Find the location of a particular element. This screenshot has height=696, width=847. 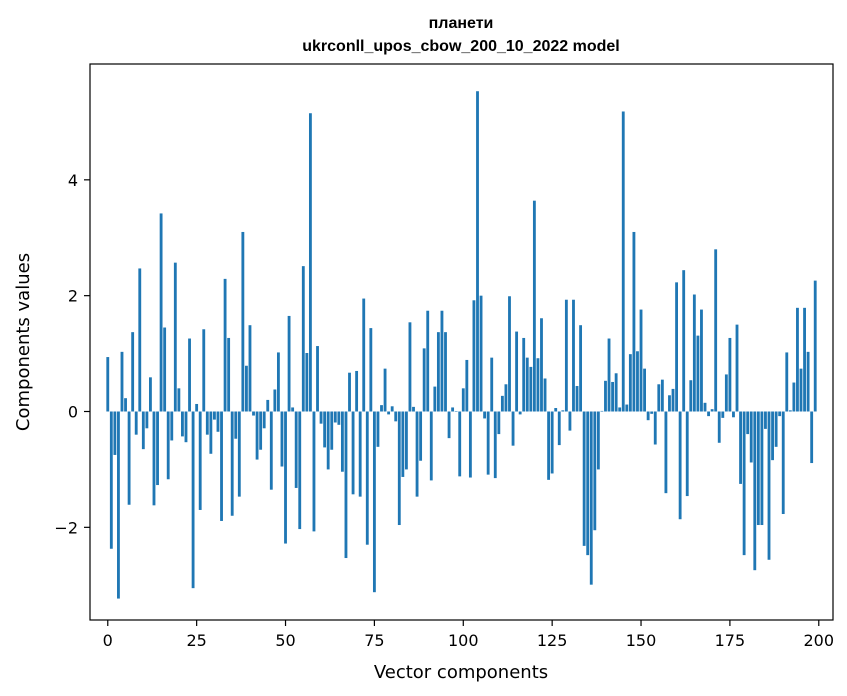

x-tick-label-25: 25 is located at coordinates (196, 640).